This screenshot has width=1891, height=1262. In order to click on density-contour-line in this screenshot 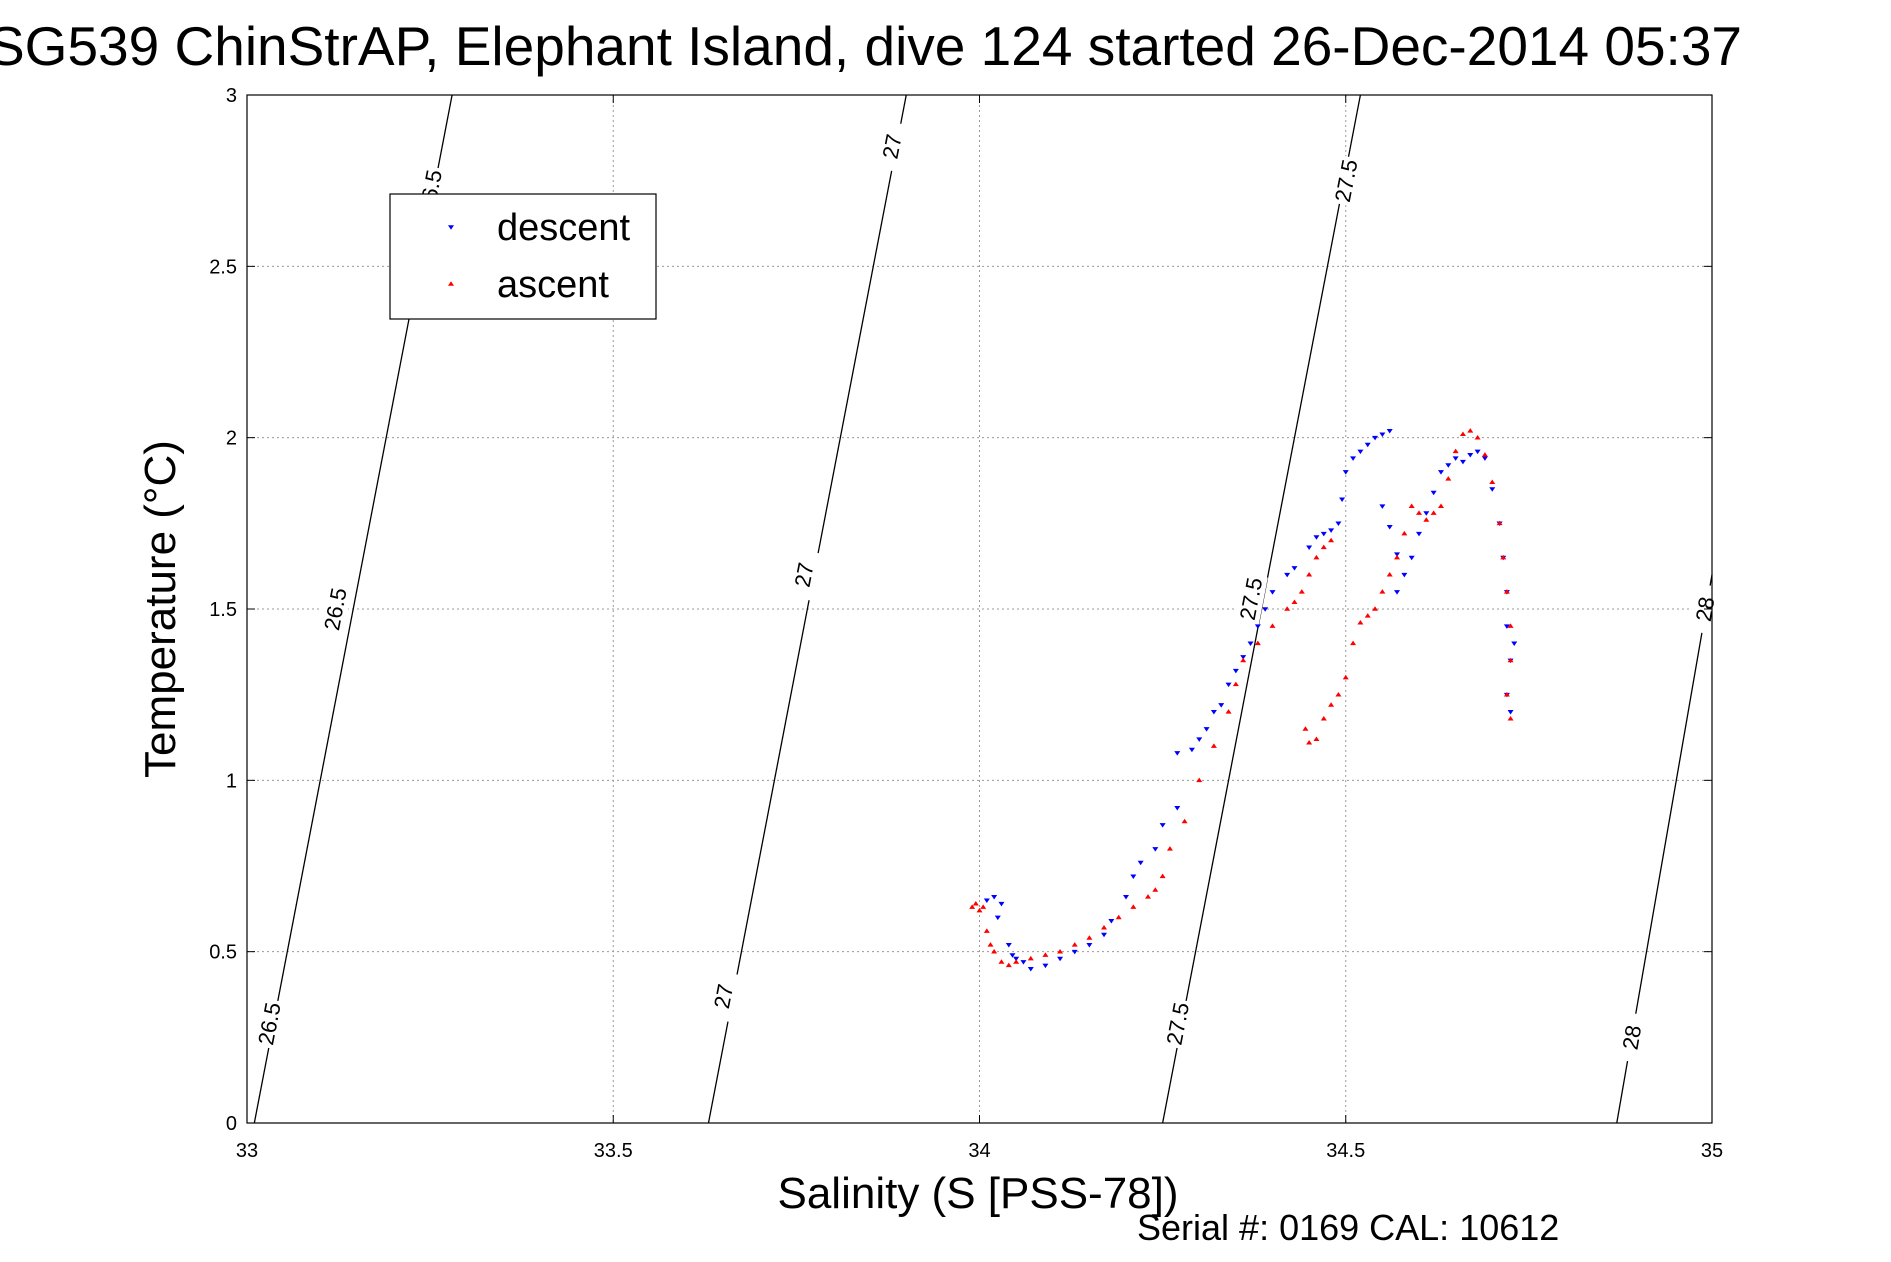, I will do `click(807, 609)`.